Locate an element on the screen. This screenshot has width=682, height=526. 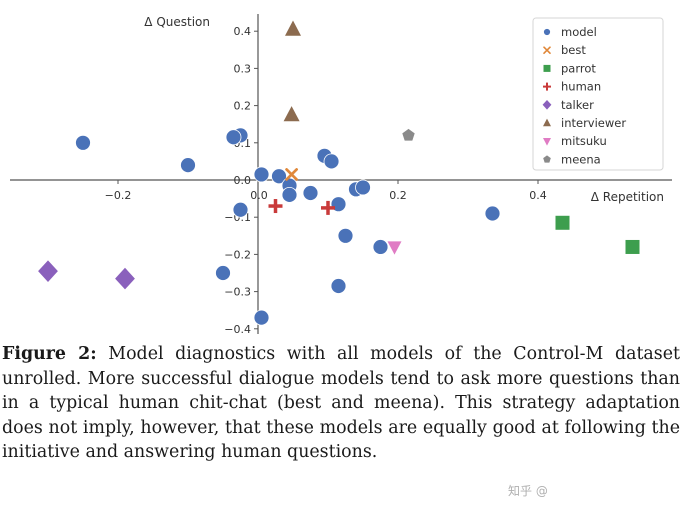
legend-label-parrot: parrot is located at coordinates (578, 68).